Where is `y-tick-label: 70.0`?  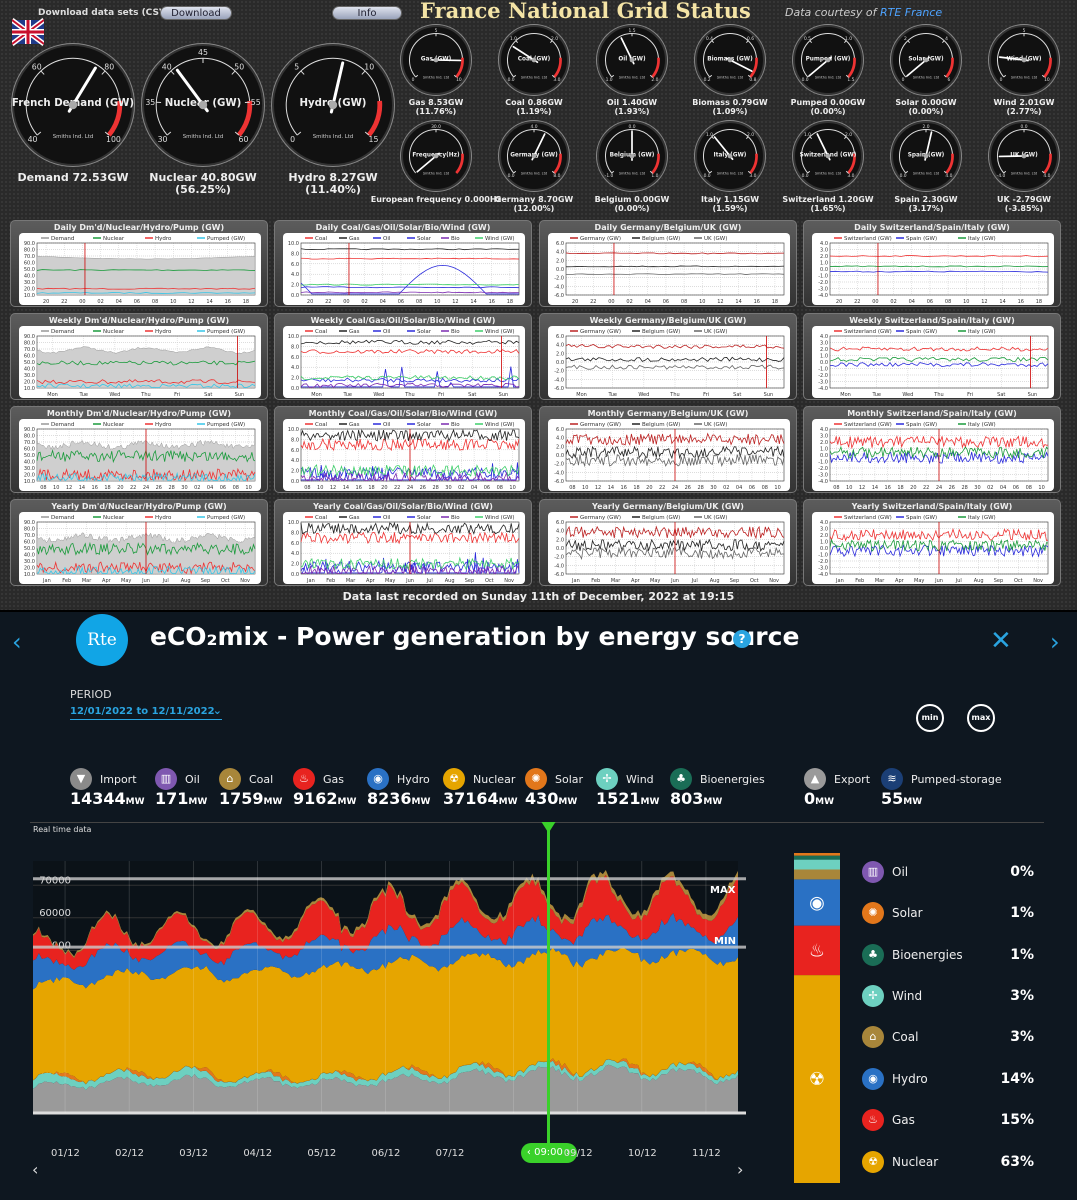
y-tick-label: 70.0 is located at coordinates (29, 350).